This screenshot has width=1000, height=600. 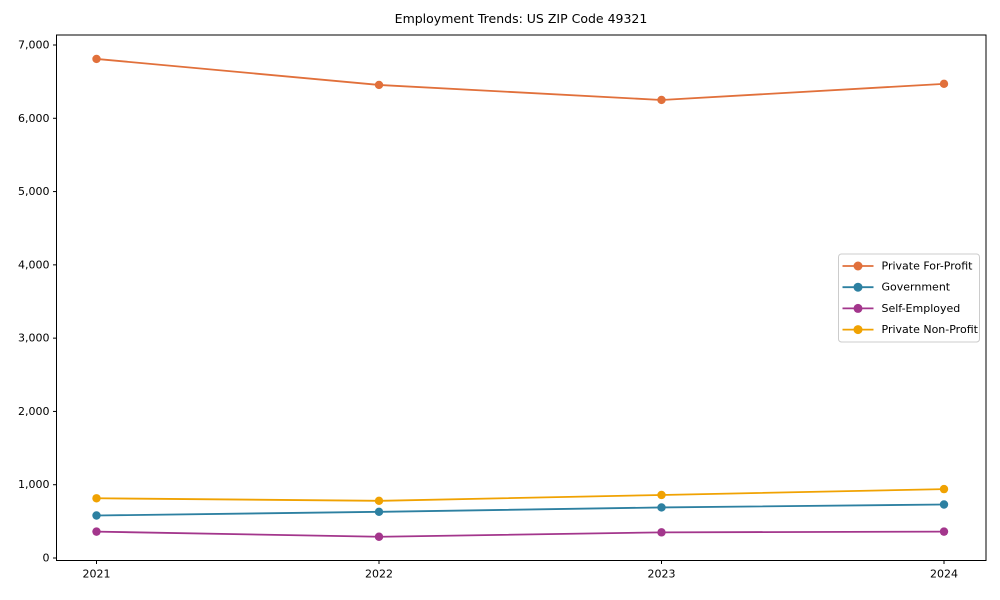 What do you see at coordinates (921, 308) in the screenshot?
I see `legend-label: Self-Employed` at bounding box center [921, 308].